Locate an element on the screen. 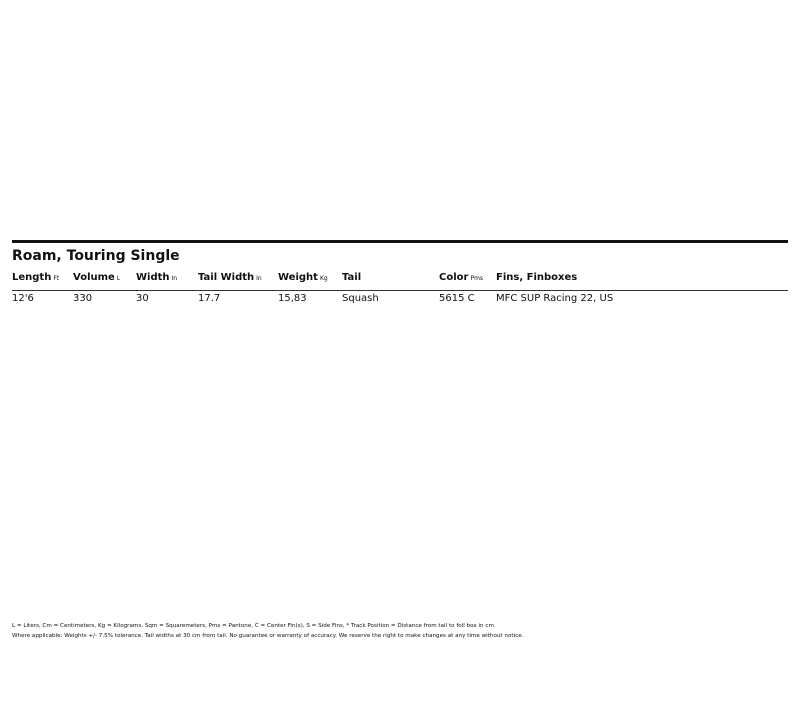 The height and width of the screenshot is (706, 800). column-header: Width In is located at coordinates (156, 277).